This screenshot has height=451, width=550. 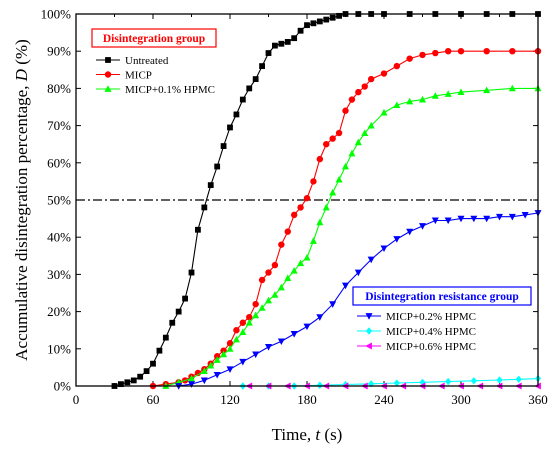 What do you see at coordinates (431, 347) in the screenshot?
I see `legend-label: MICP+0.6% HPMC` at bounding box center [431, 347].